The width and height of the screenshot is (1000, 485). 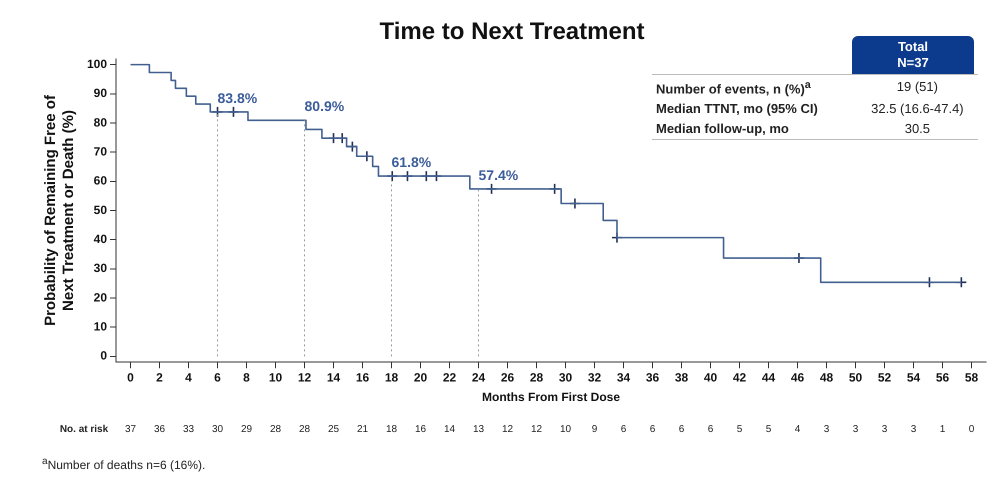 I want to click on x-tick-label: 36, so click(x=653, y=377).